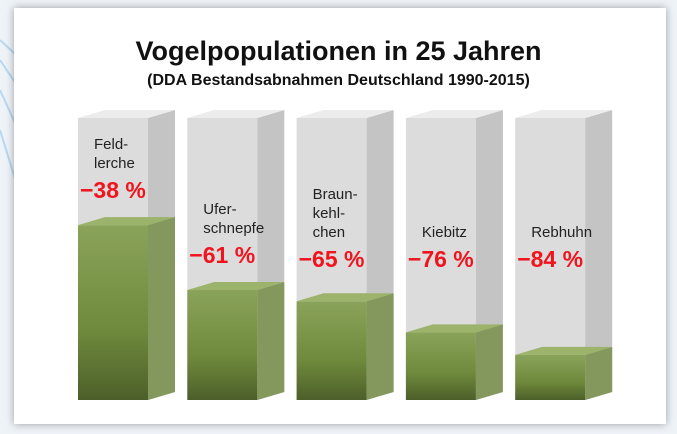 Image resolution: width=677 pixels, height=434 pixels. Describe the element at coordinates (222, 255) in the screenshot. I see `value-label: −61 %` at that location.